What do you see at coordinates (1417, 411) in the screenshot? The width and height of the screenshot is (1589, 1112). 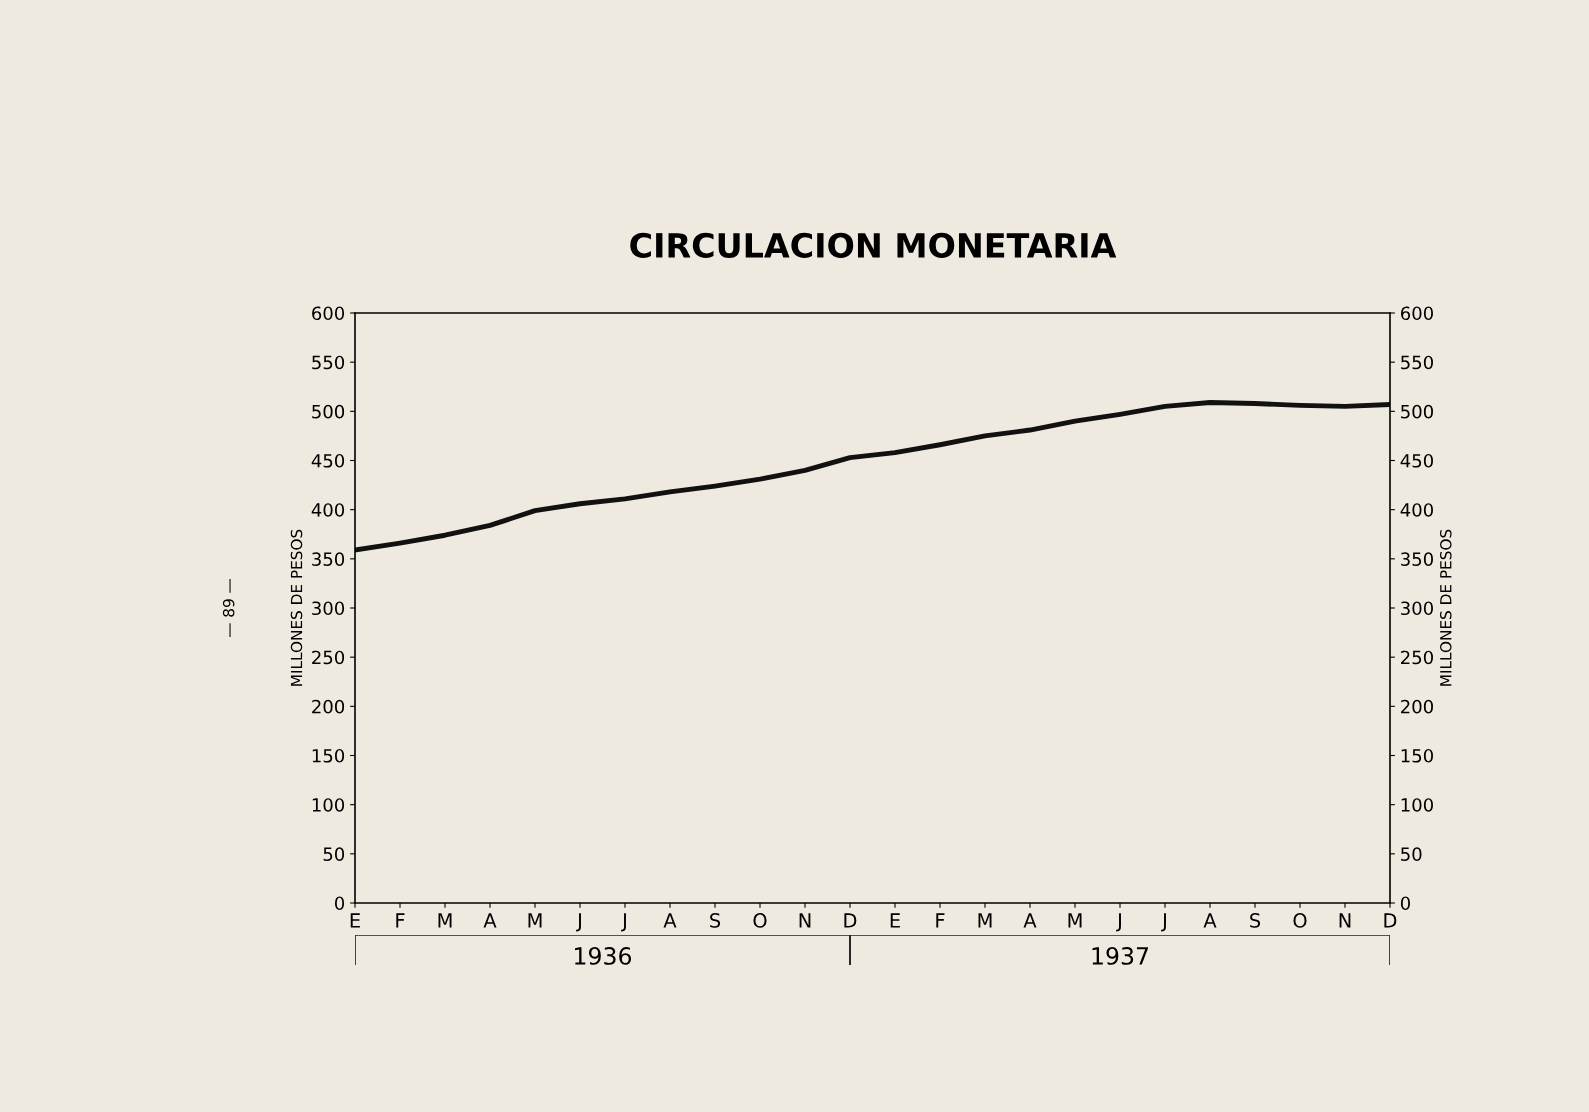 I see `y2-tick-label: 500` at bounding box center [1417, 411].